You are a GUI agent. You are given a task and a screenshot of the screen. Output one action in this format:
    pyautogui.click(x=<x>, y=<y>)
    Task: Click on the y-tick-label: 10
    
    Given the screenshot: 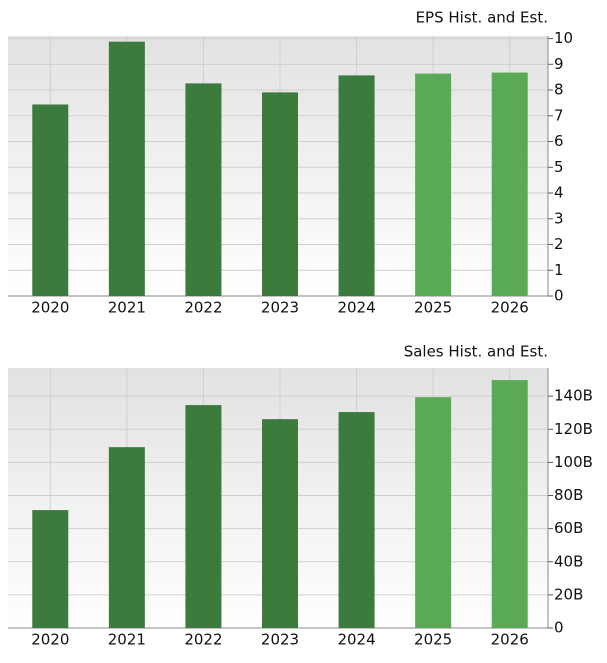 What is the action you would take?
    pyautogui.click(x=563, y=38)
    